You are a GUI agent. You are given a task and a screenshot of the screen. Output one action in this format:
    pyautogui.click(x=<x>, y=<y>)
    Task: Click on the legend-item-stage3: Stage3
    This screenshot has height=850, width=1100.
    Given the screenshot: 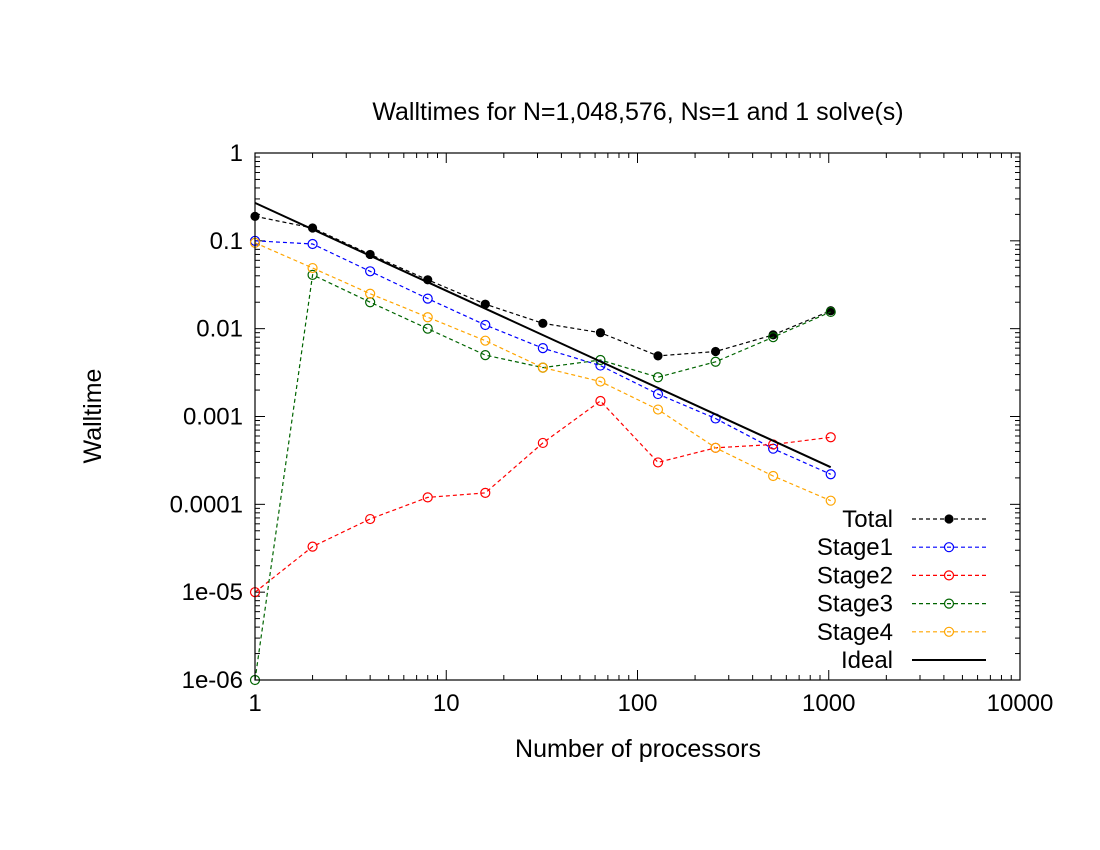 What is the action you would take?
    pyautogui.click(x=901, y=604)
    